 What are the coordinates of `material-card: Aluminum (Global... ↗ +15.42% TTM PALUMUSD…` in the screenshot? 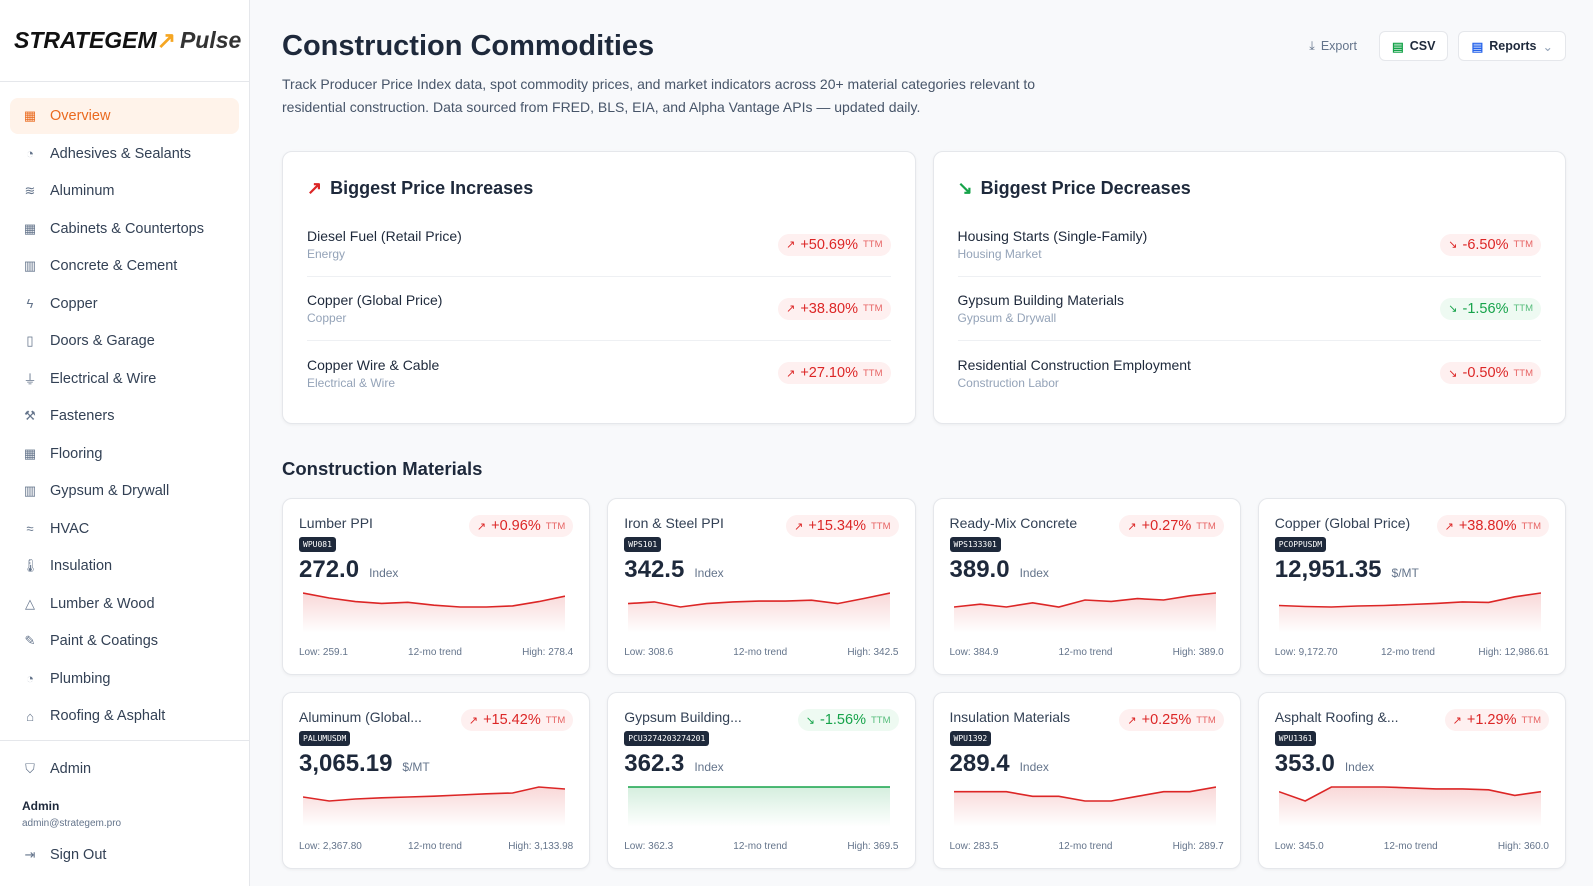 It's located at (436, 780).